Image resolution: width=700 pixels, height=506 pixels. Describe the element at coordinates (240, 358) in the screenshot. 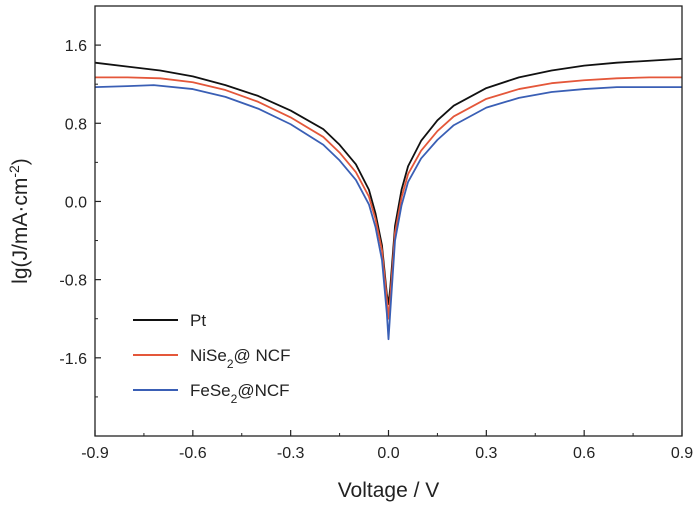

I see `legend-label-2: NiSe2@ NCF` at that location.